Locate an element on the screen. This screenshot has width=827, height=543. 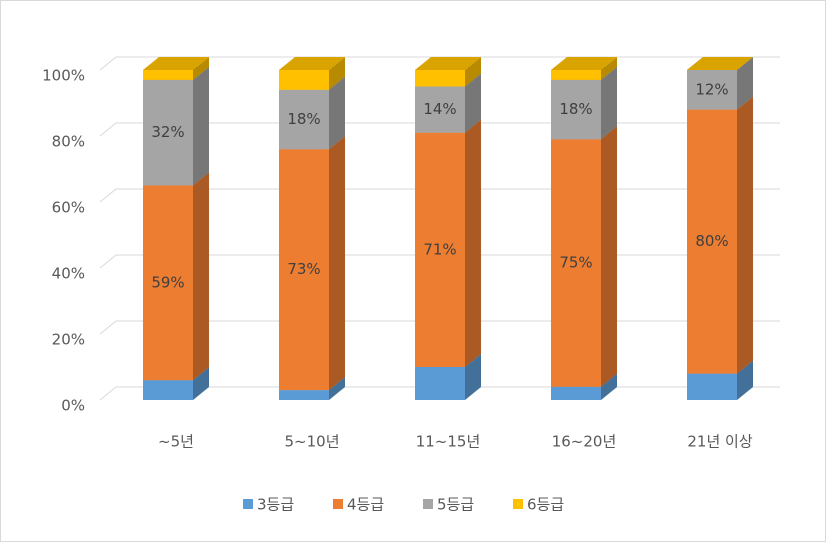
value-label: 12% is located at coordinates (711, 89).